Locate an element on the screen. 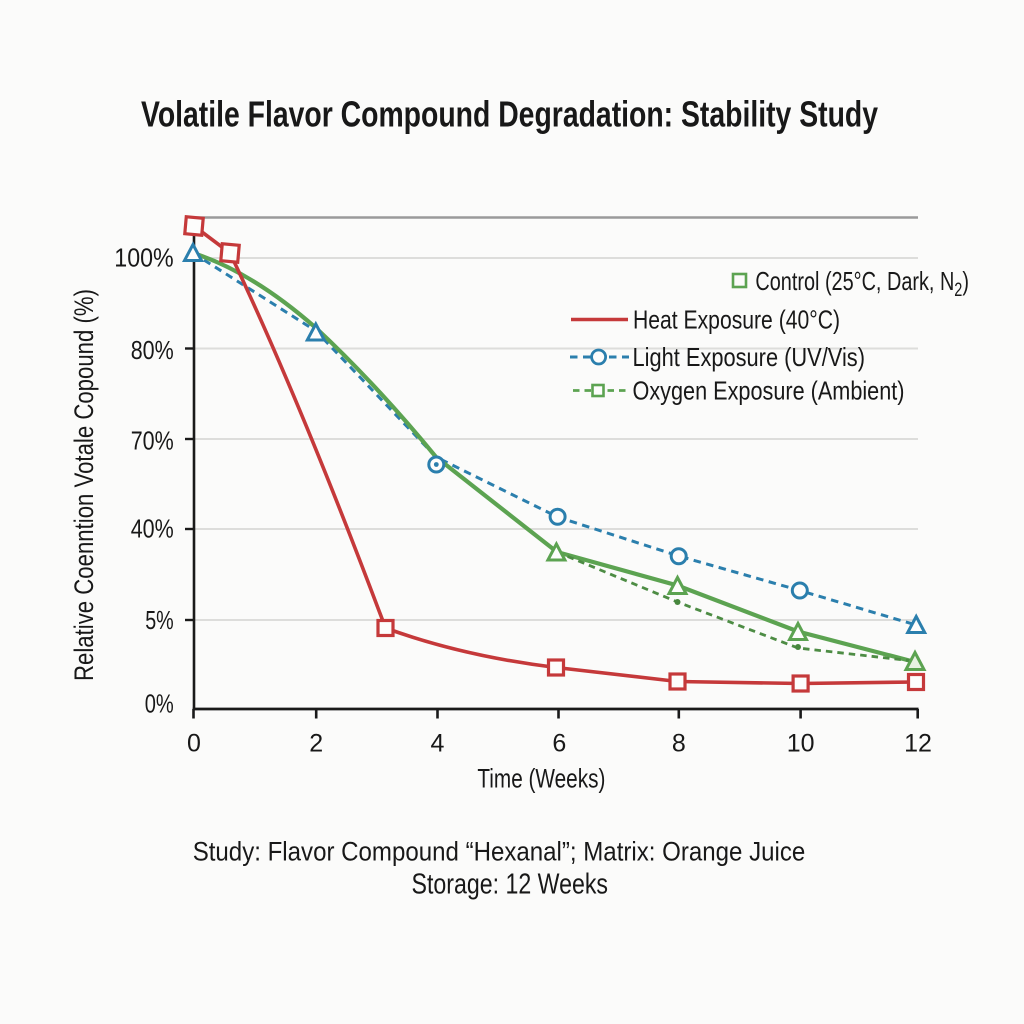 The image size is (1024, 1024). svg-text: Storage: 12 Weeks is located at coordinates (510, 885).